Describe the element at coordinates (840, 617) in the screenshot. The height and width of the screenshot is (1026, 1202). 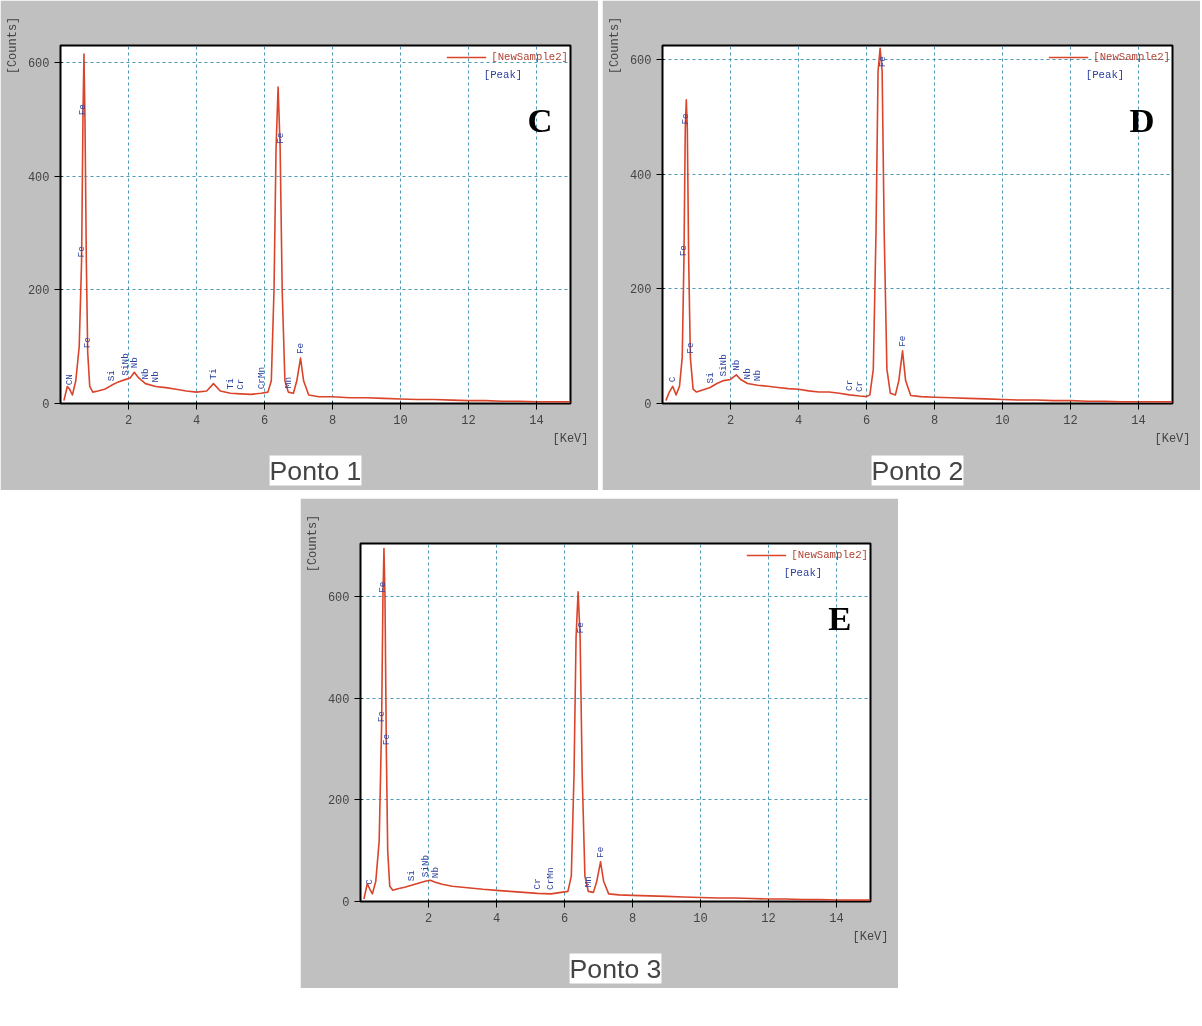
I see `annotation: E` at that location.